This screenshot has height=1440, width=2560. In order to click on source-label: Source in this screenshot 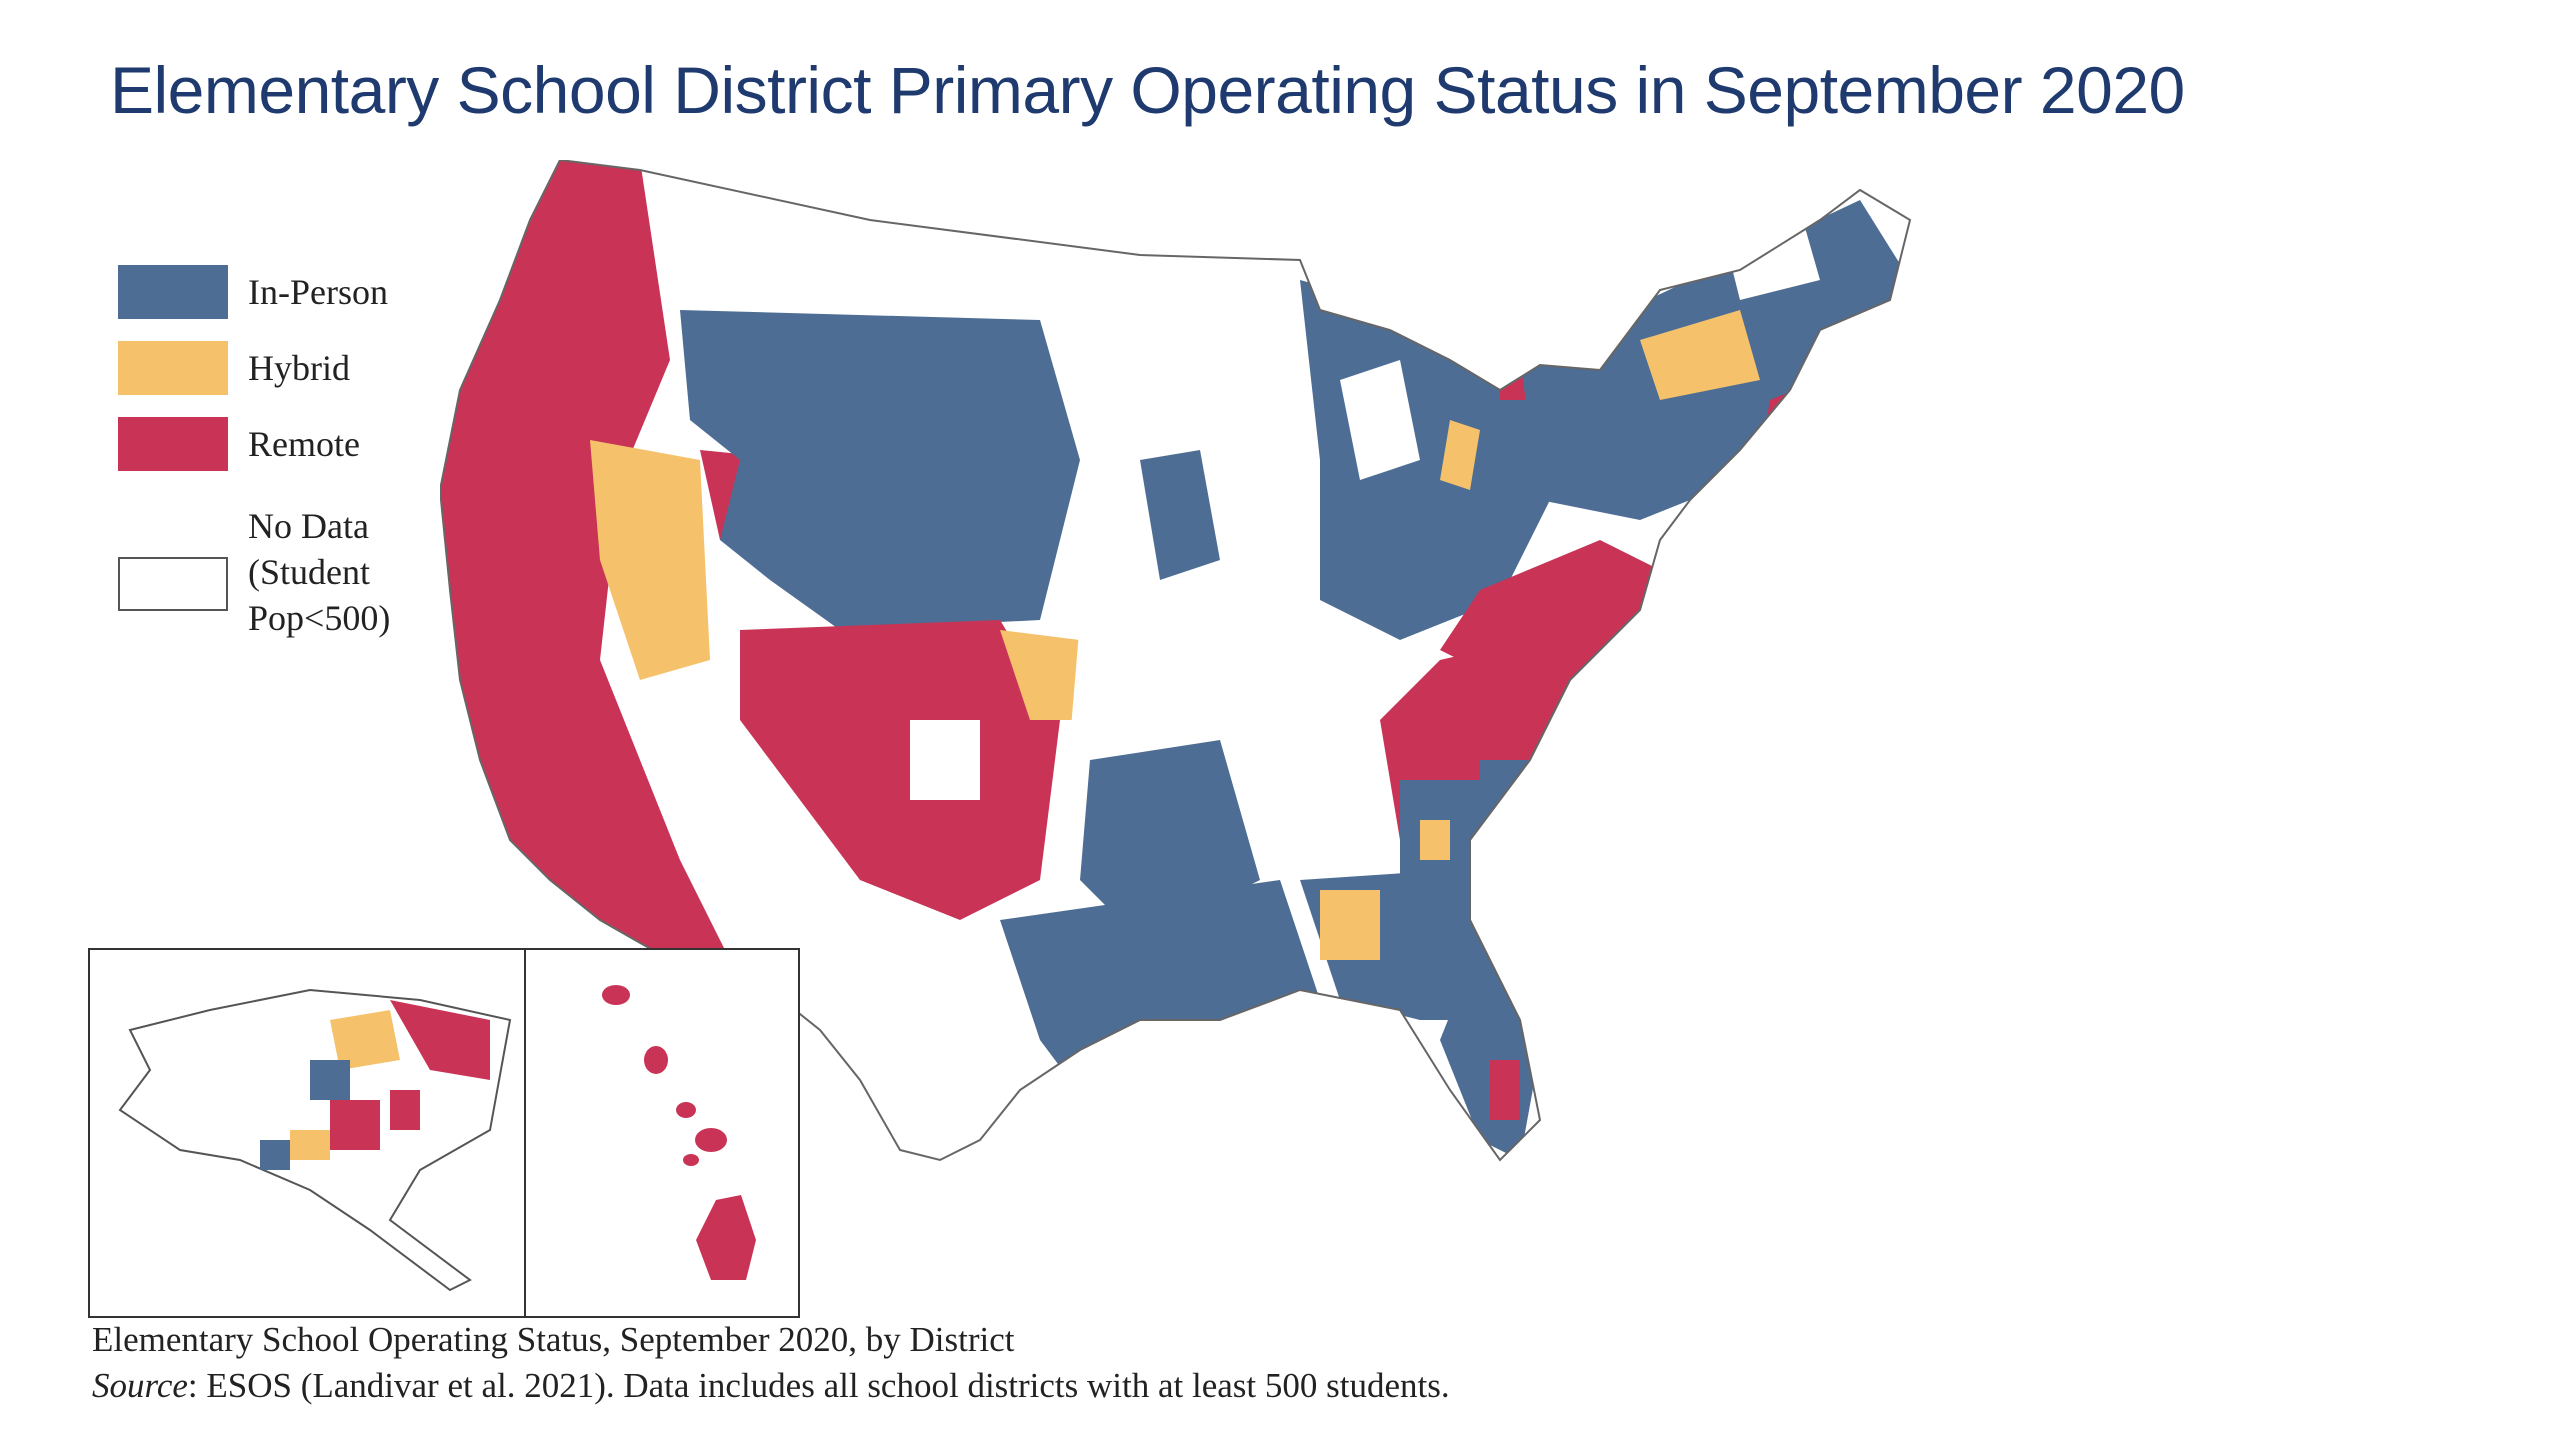, I will do `click(140, 1385)`.